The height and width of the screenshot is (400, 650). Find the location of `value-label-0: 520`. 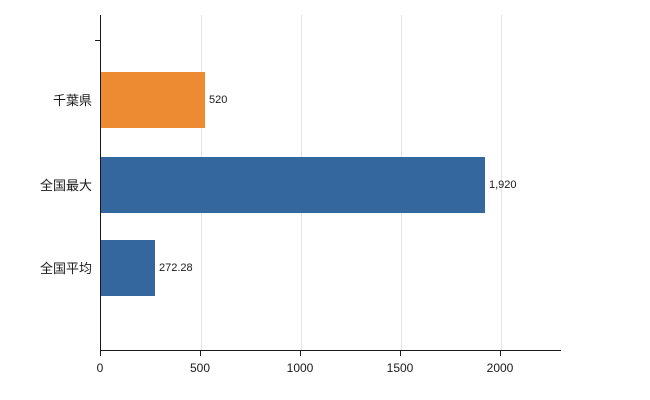

value-label-0: 520 is located at coordinates (218, 100).